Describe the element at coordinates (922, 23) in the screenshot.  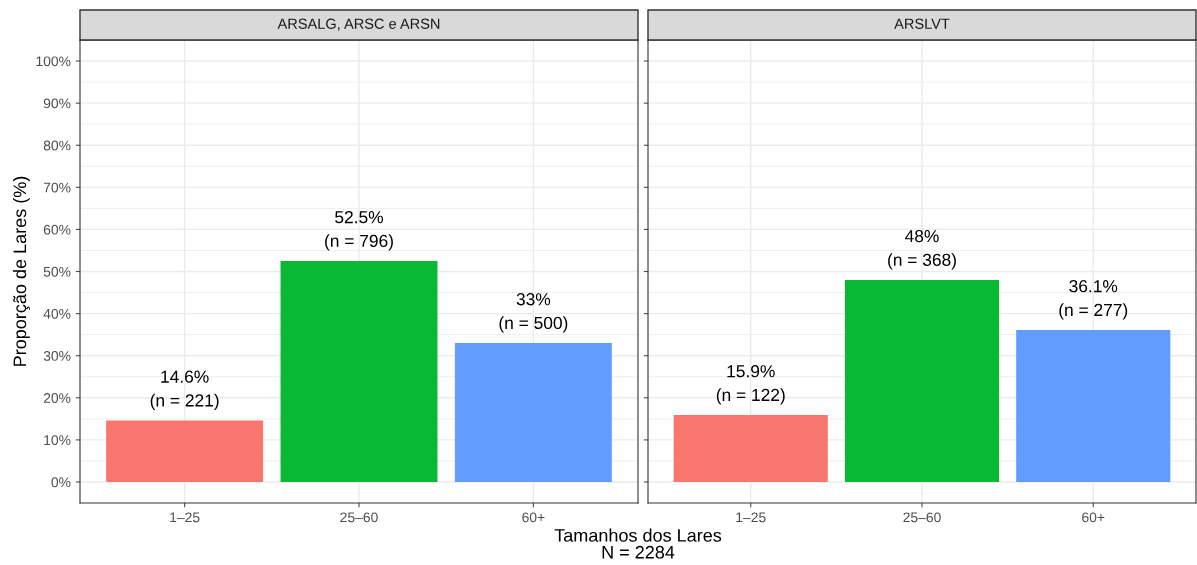
I see `chart-title: ARSLVT` at that location.